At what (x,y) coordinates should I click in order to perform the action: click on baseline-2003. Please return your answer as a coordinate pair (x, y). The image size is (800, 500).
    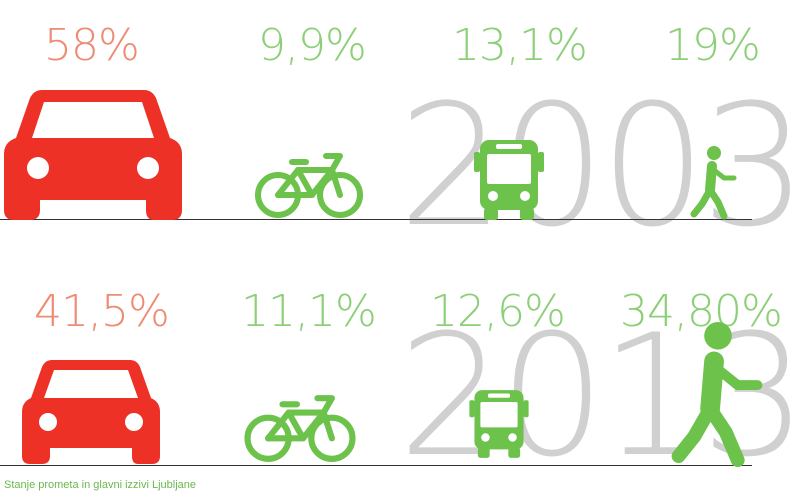
    Looking at the image, I should click on (376, 219).